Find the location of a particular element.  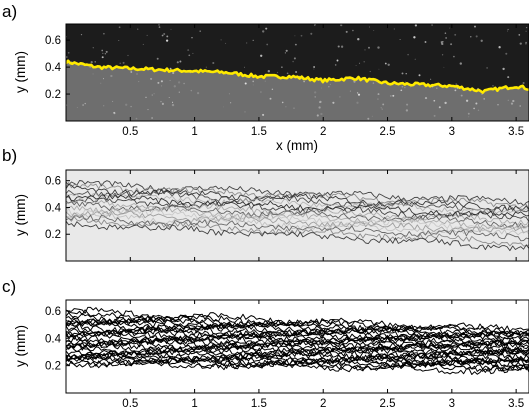

x-tick-label: 2 is located at coordinates (323, 404).